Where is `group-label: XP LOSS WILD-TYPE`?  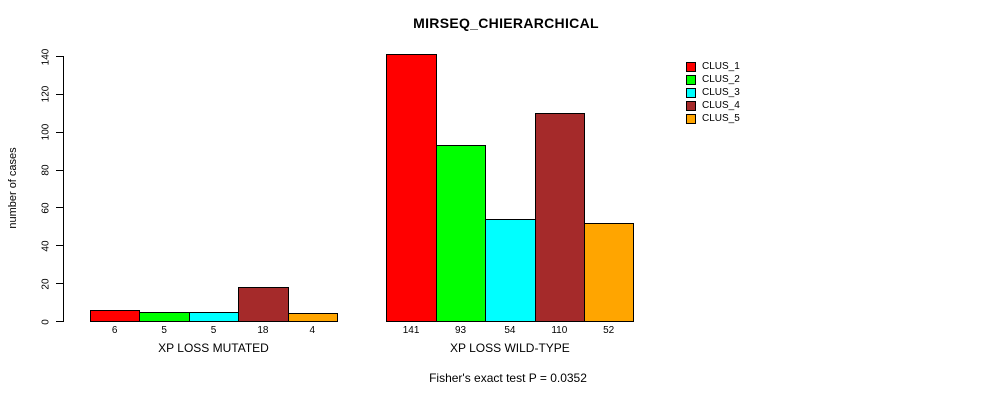
group-label: XP LOSS WILD-TYPE is located at coordinates (509, 348).